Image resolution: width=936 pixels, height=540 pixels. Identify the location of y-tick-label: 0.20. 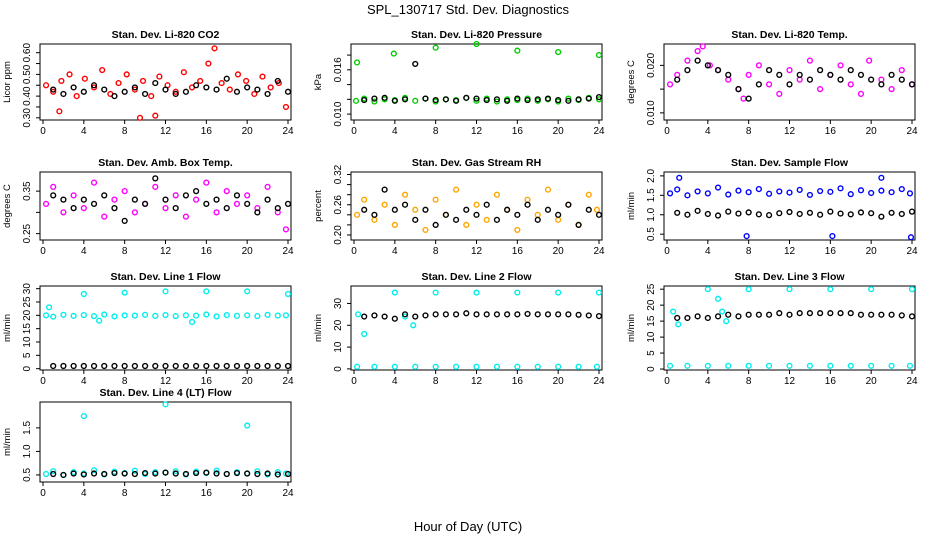
(338, 235).